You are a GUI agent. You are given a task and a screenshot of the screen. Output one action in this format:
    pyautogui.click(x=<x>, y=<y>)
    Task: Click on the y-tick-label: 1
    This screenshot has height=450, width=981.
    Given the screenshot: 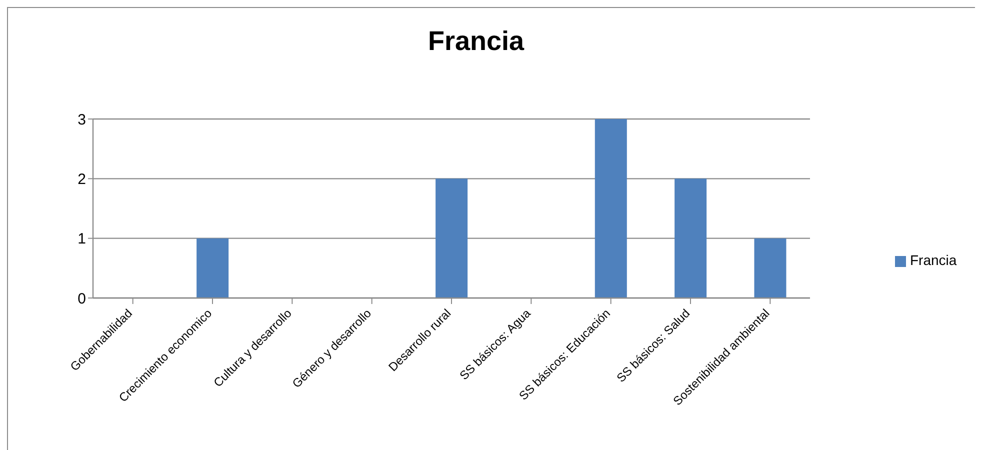 What is the action you would take?
    pyautogui.click(x=82, y=239)
    